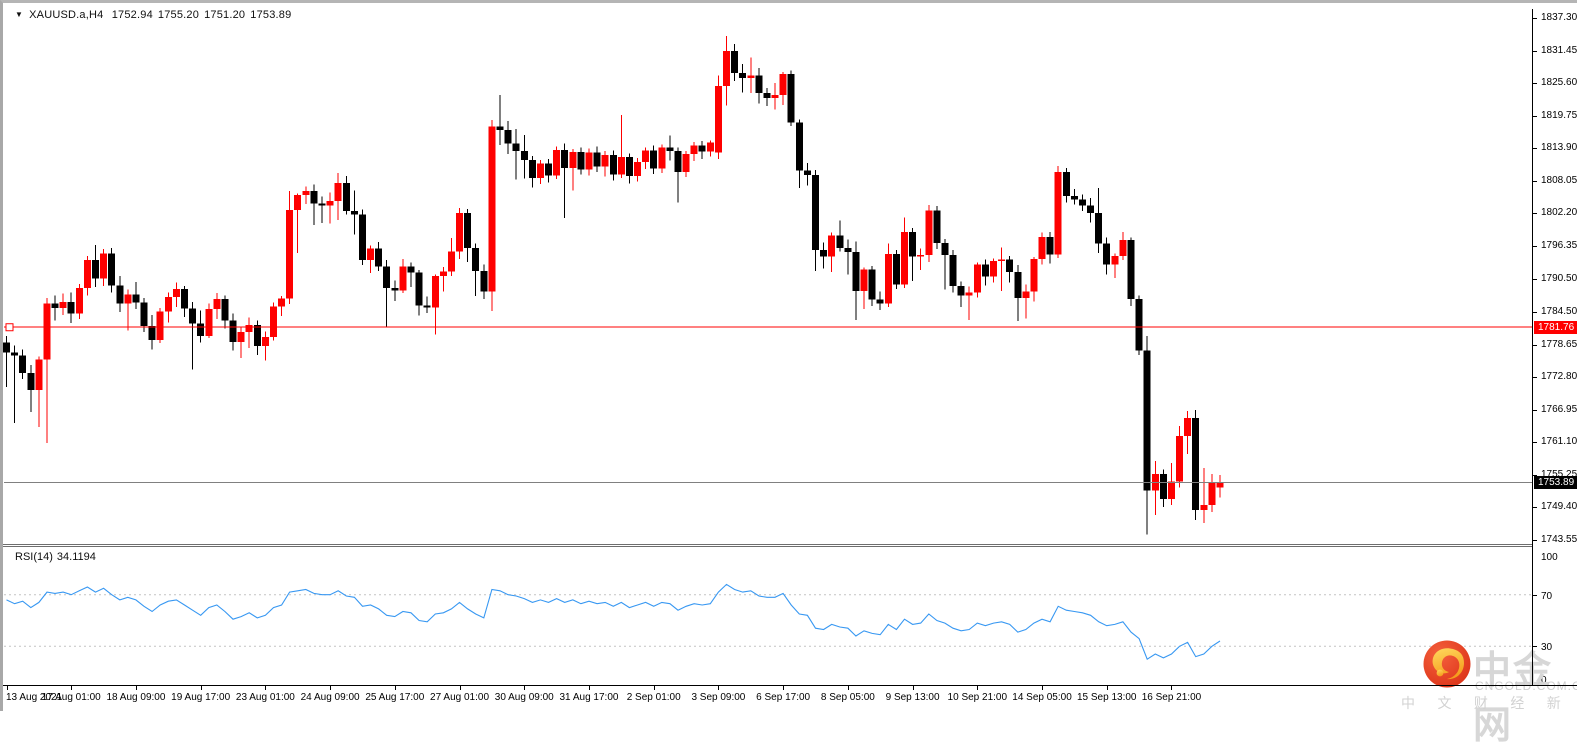  I want to click on price-tick-label: 1831.45, so click(1559, 50).